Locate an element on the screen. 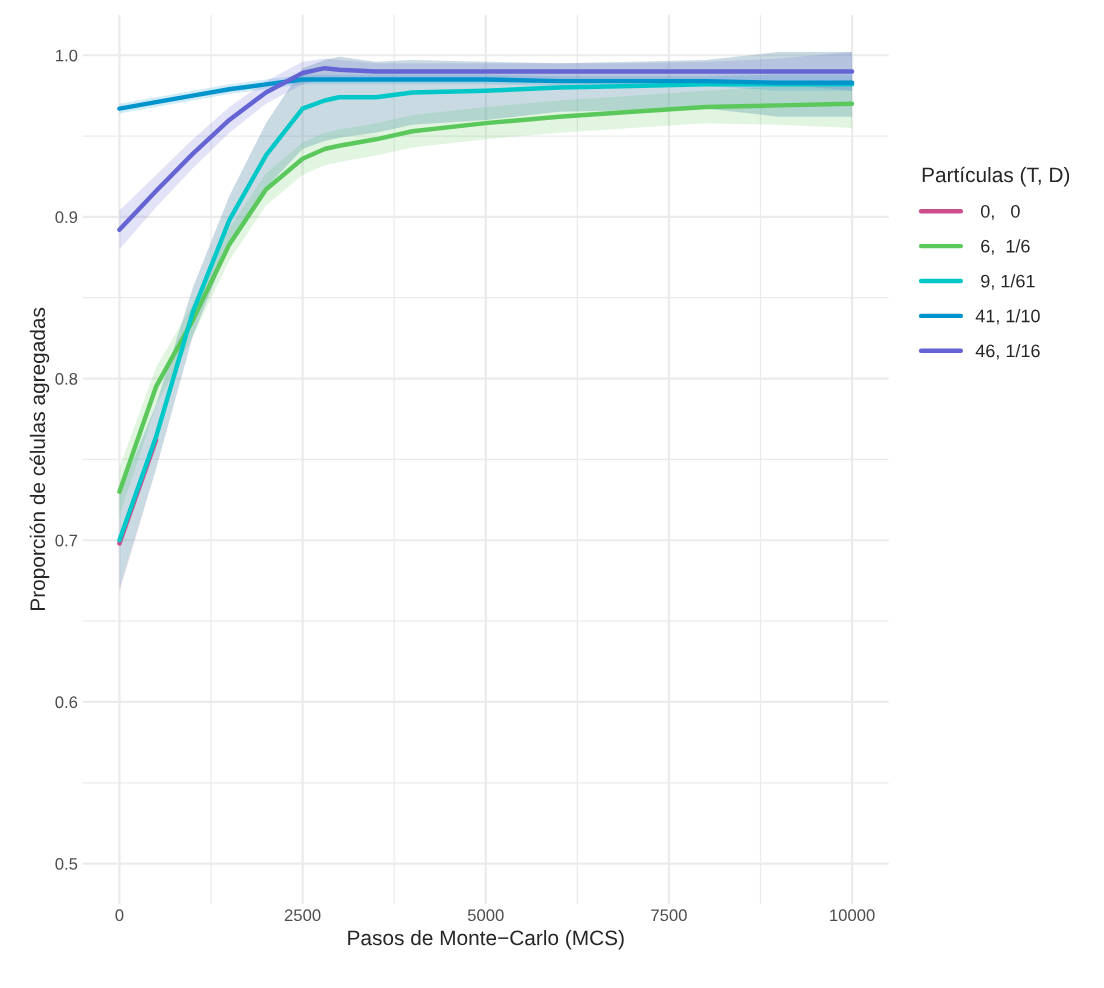  legend-title: Partículas (T, D) is located at coordinates (996, 176).